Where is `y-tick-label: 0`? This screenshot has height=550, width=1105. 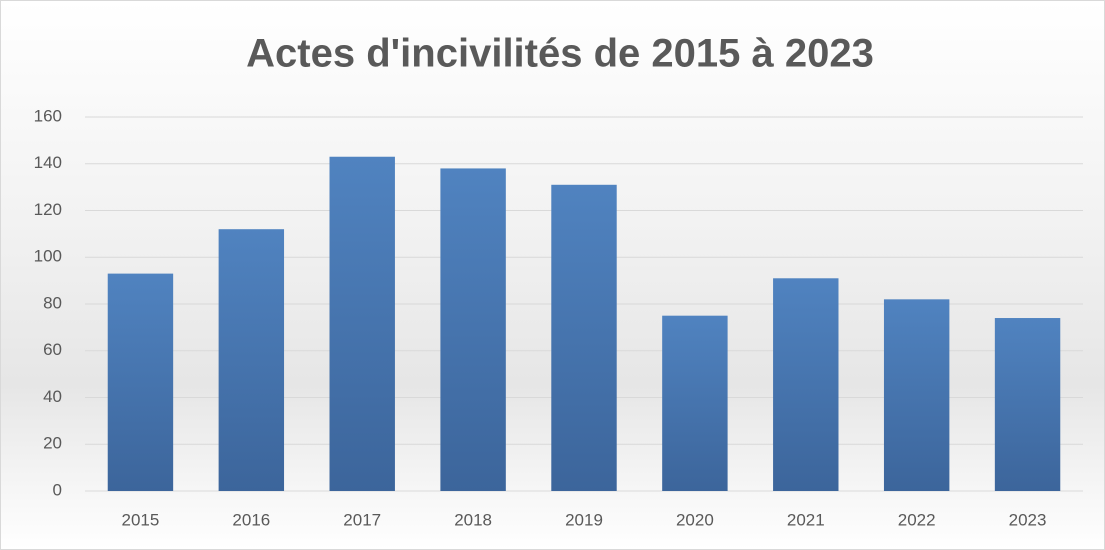 y-tick-label: 0 is located at coordinates (57, 489).